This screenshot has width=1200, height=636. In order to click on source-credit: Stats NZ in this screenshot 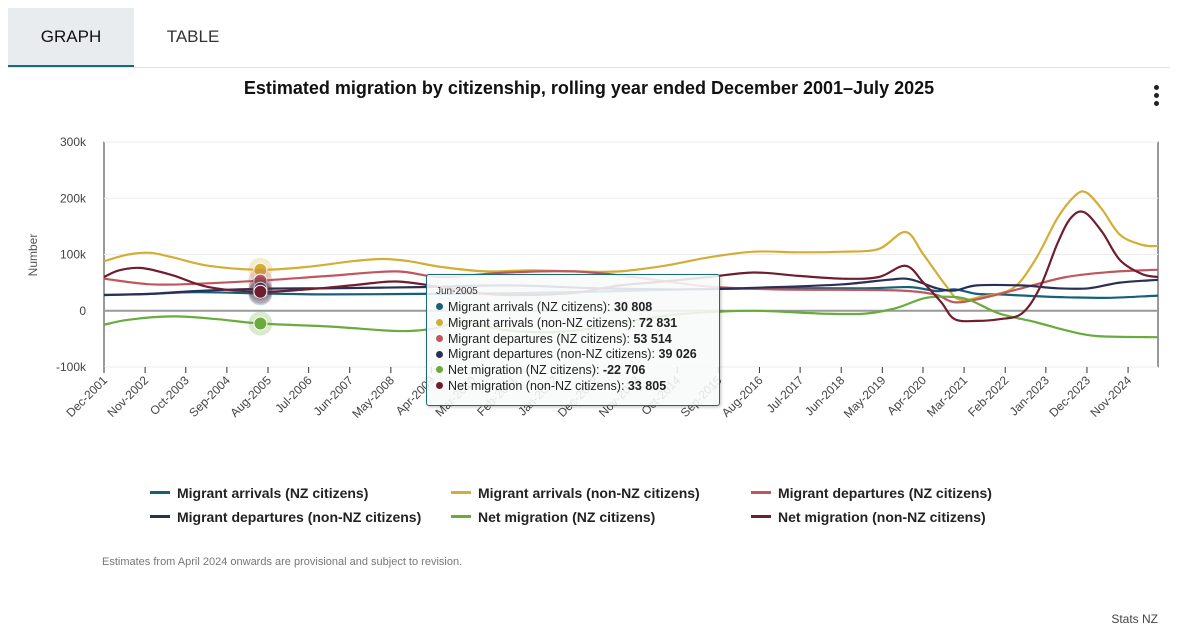, I will do `click(1134, 619)`.